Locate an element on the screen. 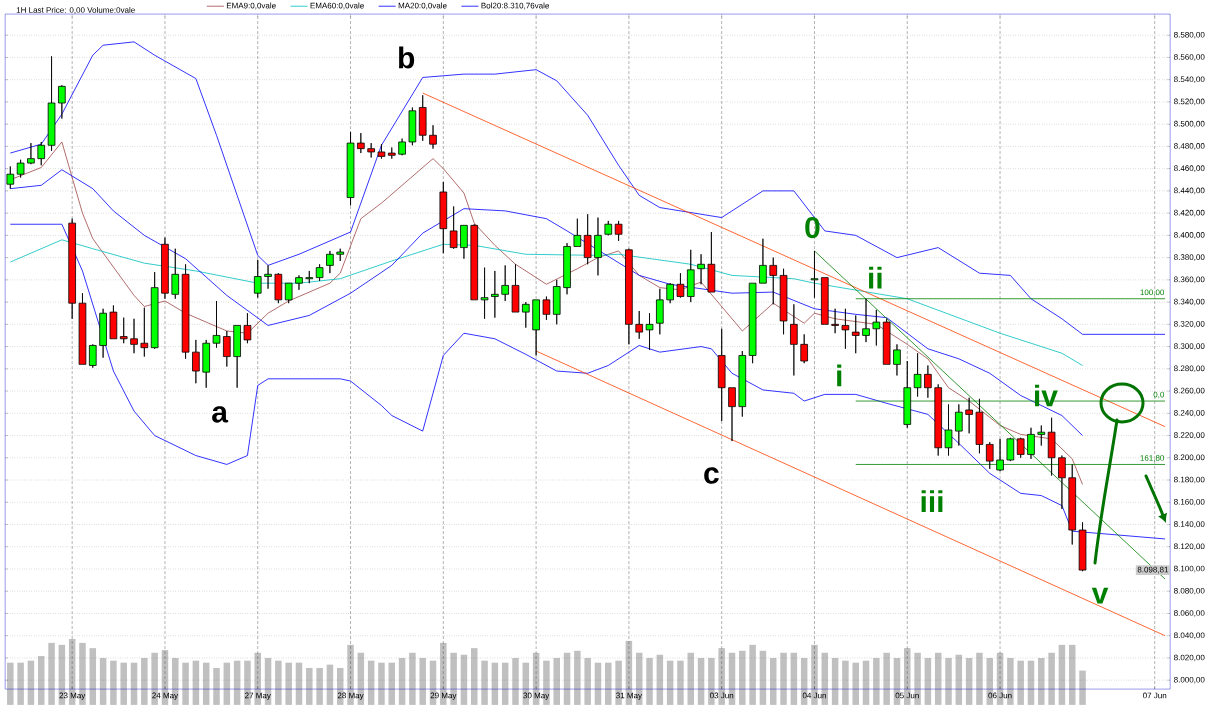 The image size is (1223, 728). y-tick-label: 8.120,00 is located at coordinates (1189, 547).